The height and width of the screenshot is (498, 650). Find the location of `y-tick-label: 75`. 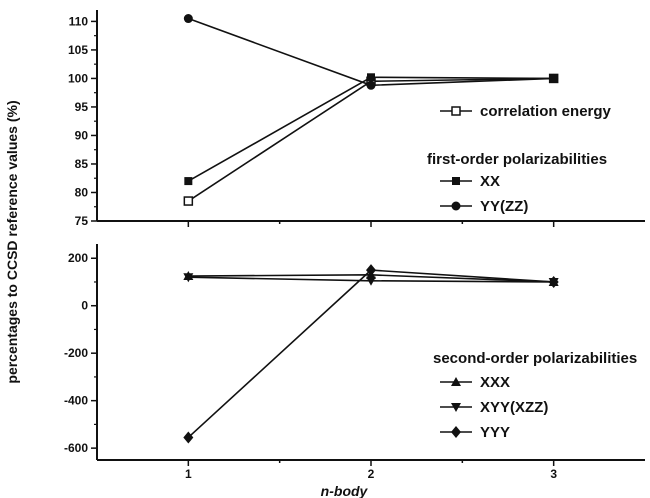

y-tick-label: 75 is located at coordinates (82, 221).